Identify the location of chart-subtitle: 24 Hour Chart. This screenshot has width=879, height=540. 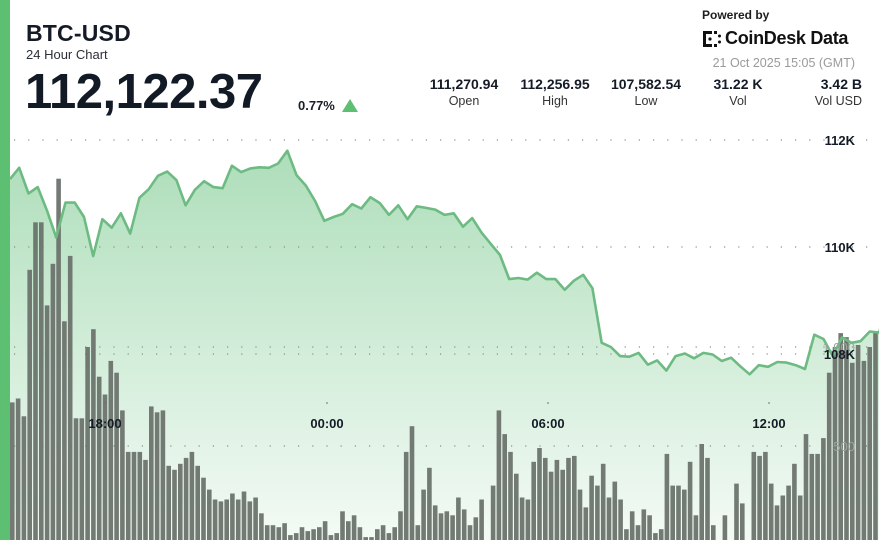
(67, 54).